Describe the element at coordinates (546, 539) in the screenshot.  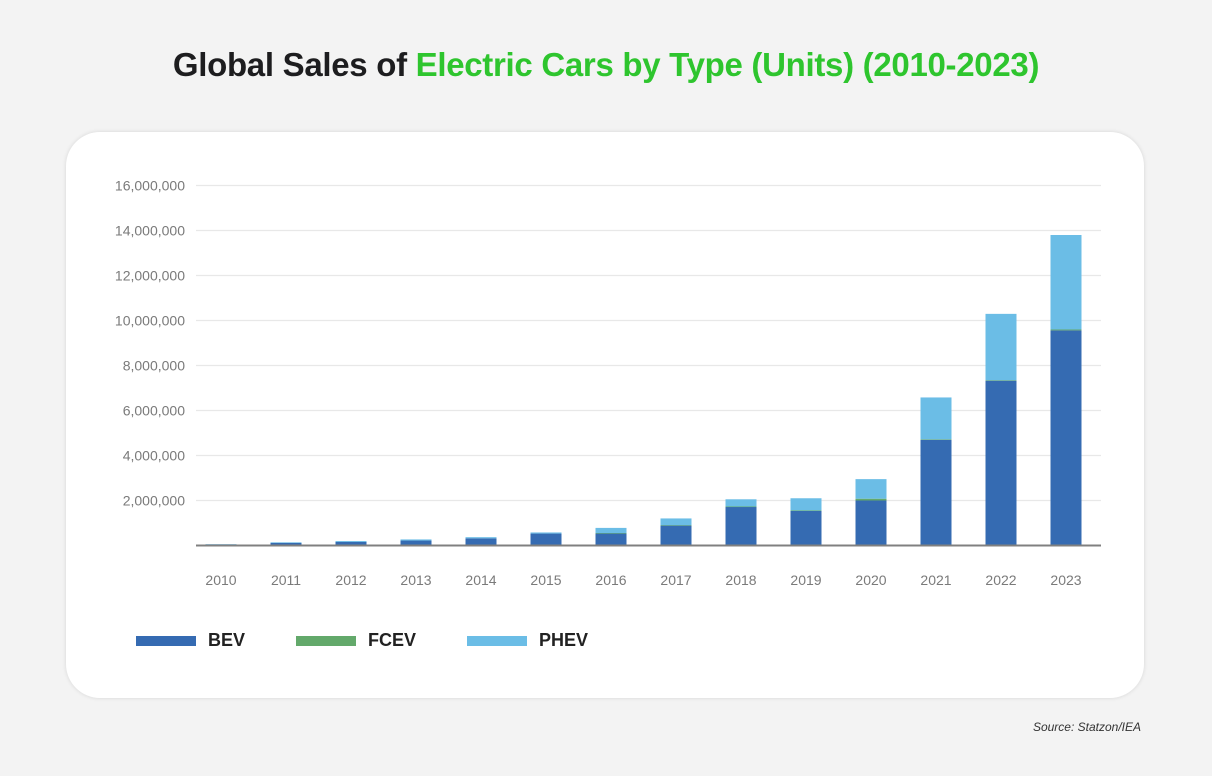
I see `bar-bev-2015` at that location.